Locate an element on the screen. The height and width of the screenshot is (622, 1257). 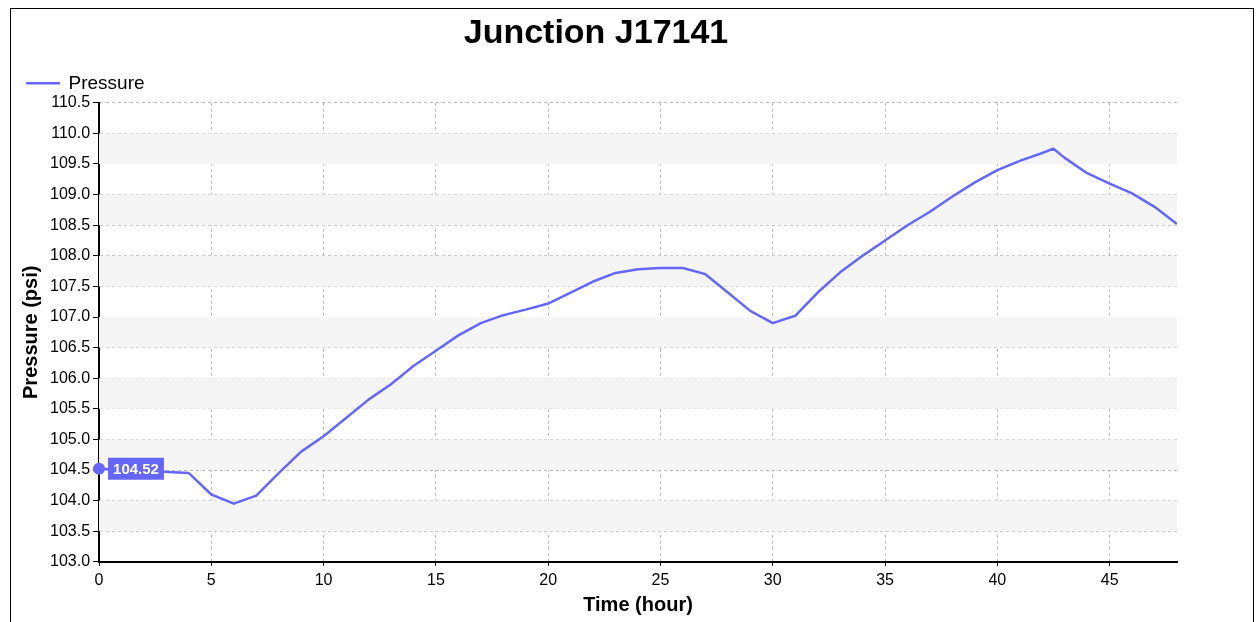
y-tick-label: 105.5 is located at coordinates (70, 408).